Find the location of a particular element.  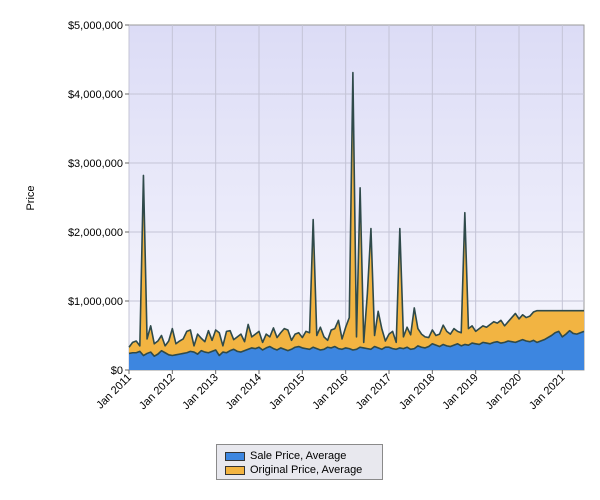

x-tick-label: Jan 2015 is located at coordinates (287, 392).